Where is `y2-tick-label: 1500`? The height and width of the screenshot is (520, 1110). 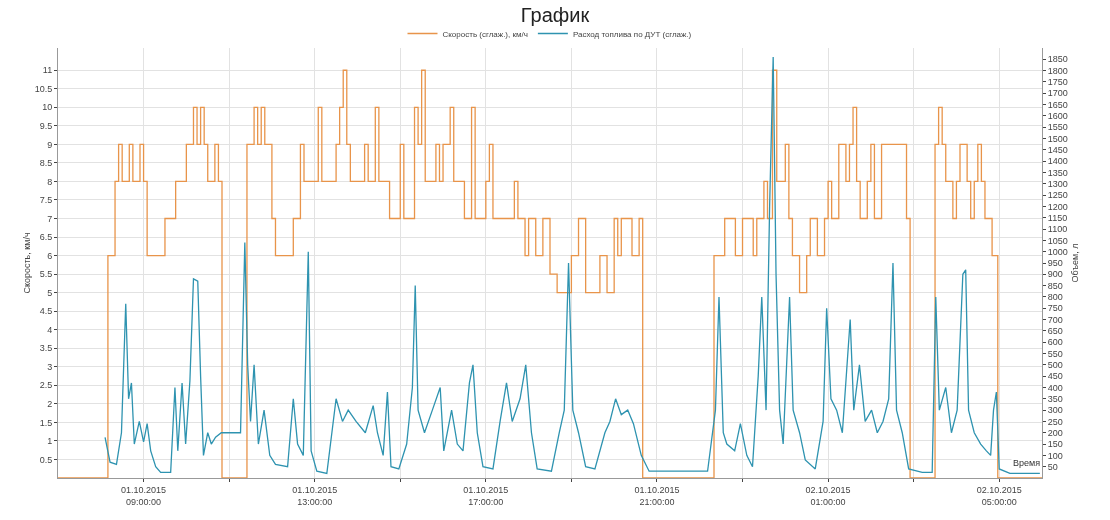
y2-tick-label: 1500 is located at coordinates (1057, 138).